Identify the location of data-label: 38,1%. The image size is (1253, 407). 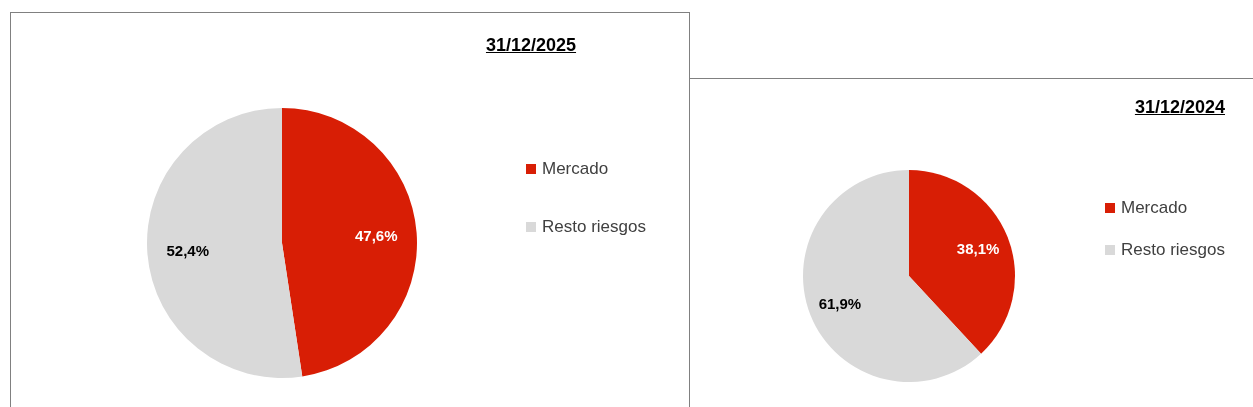
(978, 249).